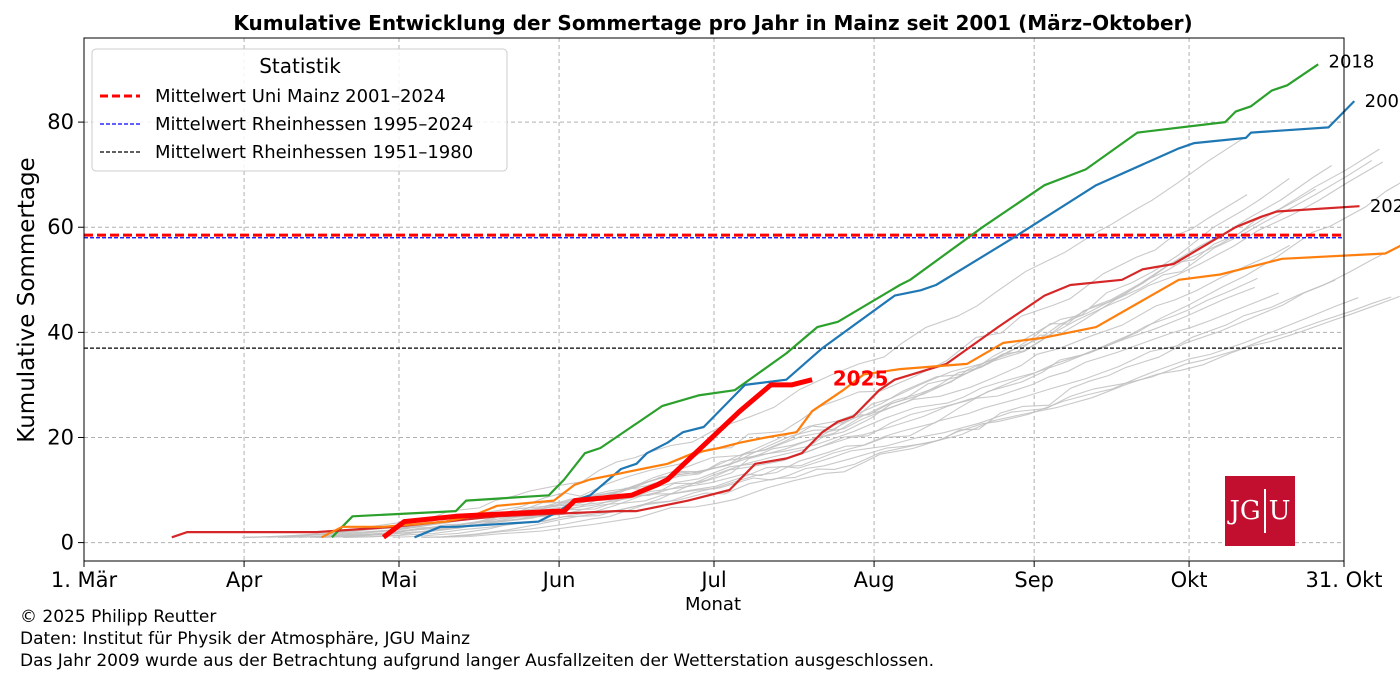 This screenshot has height=700, width=1400. What do you see at coordinates (1279, 511) in the screenshot?
I see `logo-right-text: U` at bounding box center [1279, 511].